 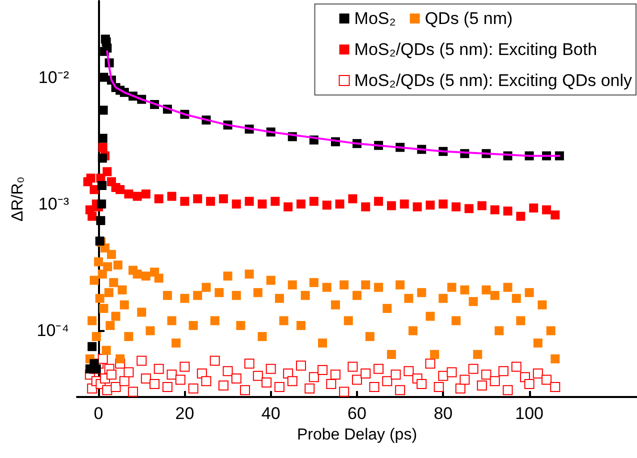 I want to click on legend-label: MoS₂/QDs (5 nm): Exciting Both, so click(x=476, y=49).